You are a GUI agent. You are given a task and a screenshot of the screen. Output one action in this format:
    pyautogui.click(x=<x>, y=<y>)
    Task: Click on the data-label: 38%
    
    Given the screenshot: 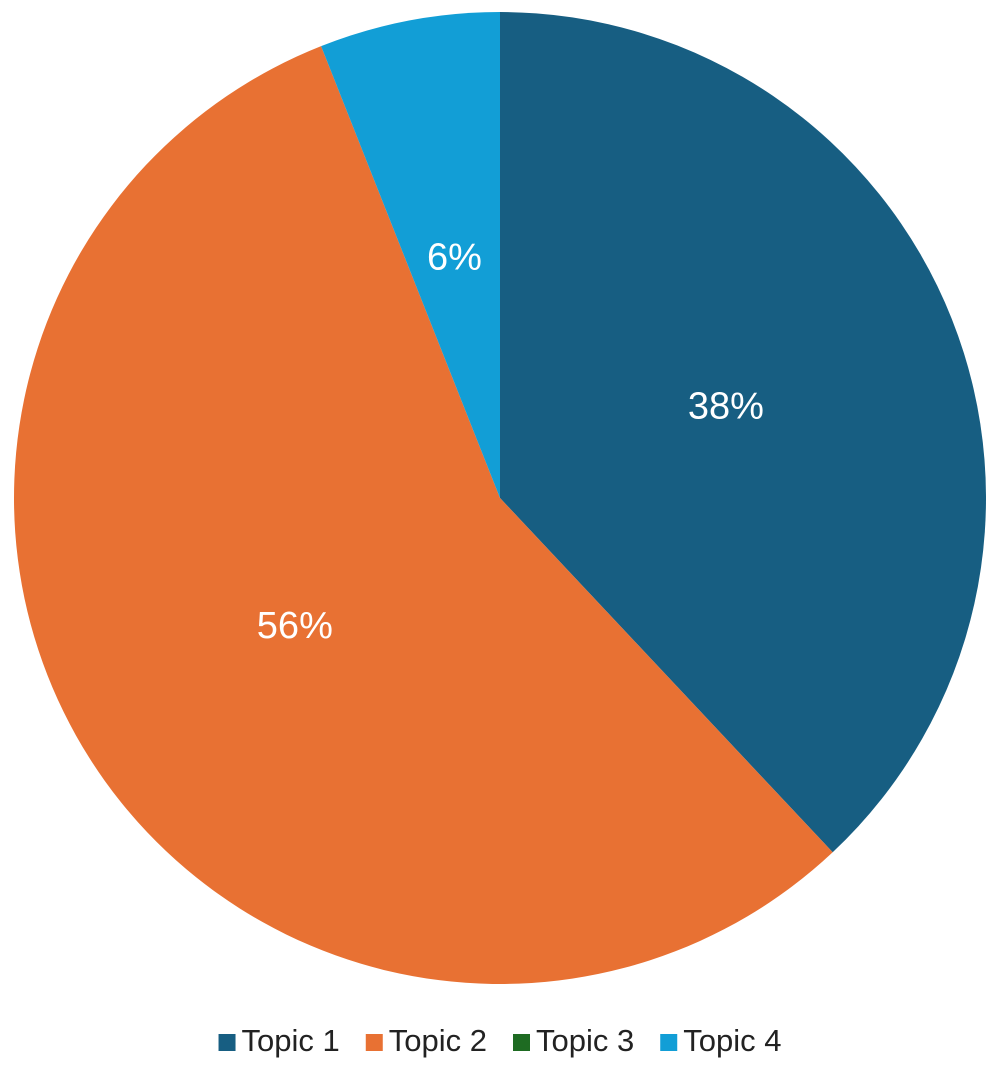 What is the action you would take?
    pyautogui.click(x=726, y=407)
    